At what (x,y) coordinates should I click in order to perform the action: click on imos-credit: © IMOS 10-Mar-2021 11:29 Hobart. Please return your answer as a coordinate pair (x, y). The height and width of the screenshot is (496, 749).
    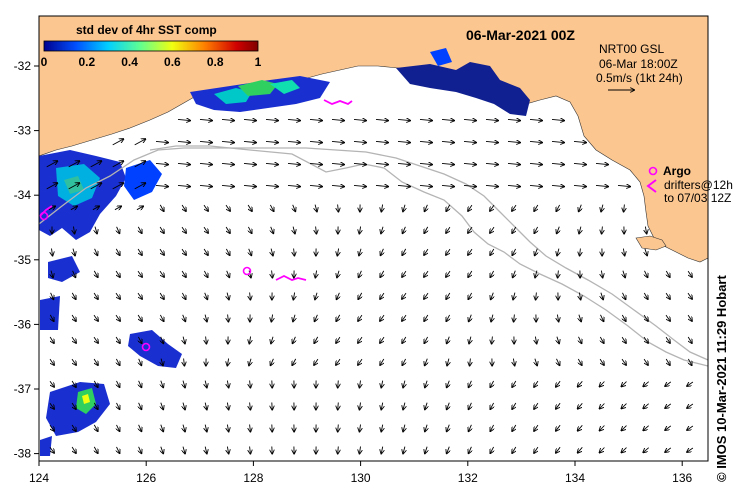
    Looking at the image, I should click on (721, 378).